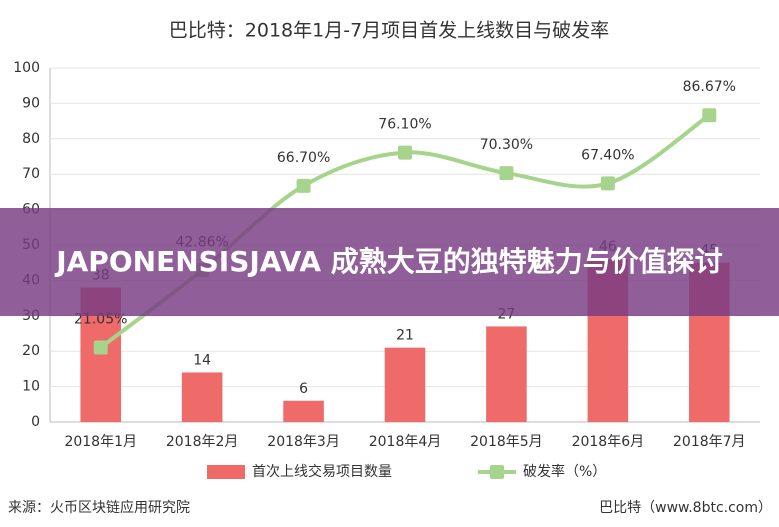  I want to click on y-tick-label: 20, so click(31, 351).